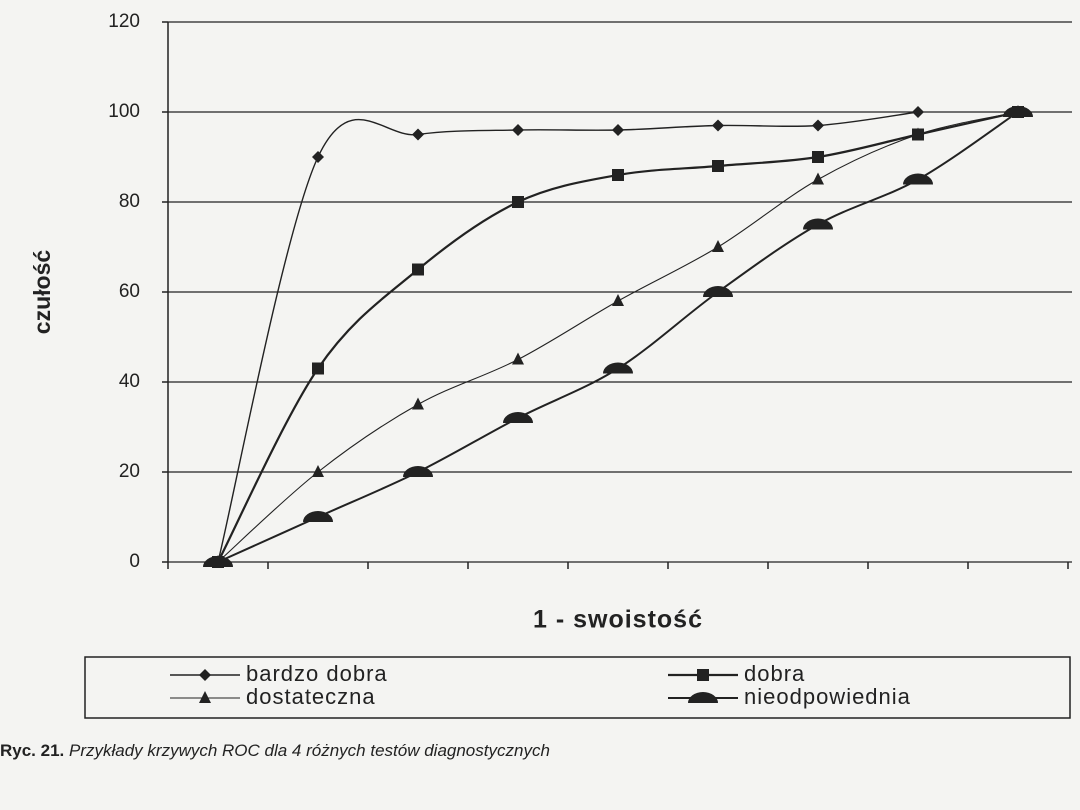 The height and width of the screenshot is (810, 1080). What do you see at coordinates (124, 21) in the screenshot?
I see `y-tick-label: 120` at bounding box center [124, 21].